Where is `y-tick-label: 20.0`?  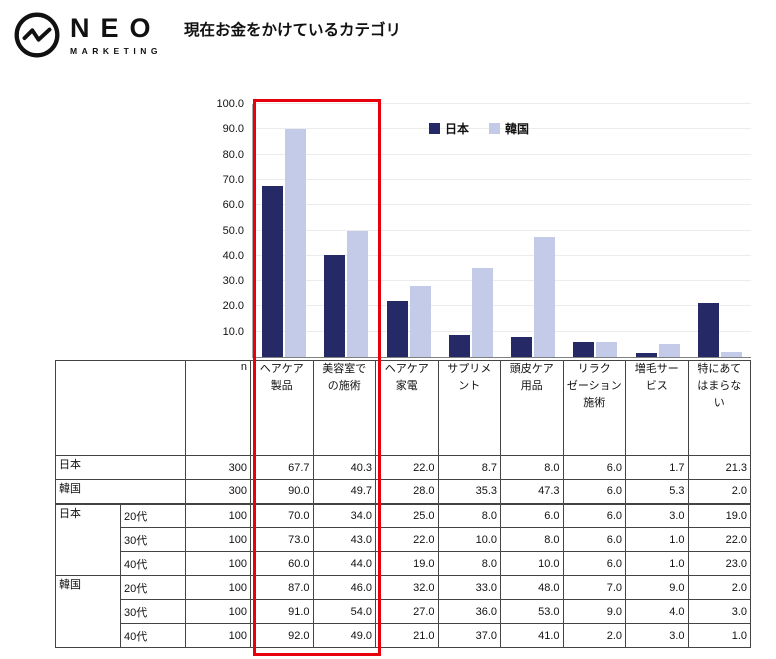 y-tick-label: 20.0 is located at coordinates (233, 306).